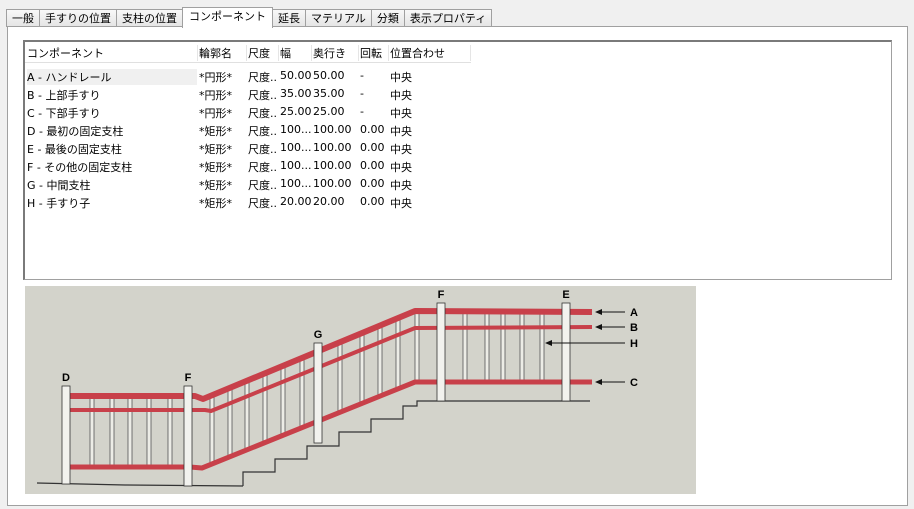 This screenshot has width=914, height=509. I want to click on bottom-rail-c, so click(331, 425).